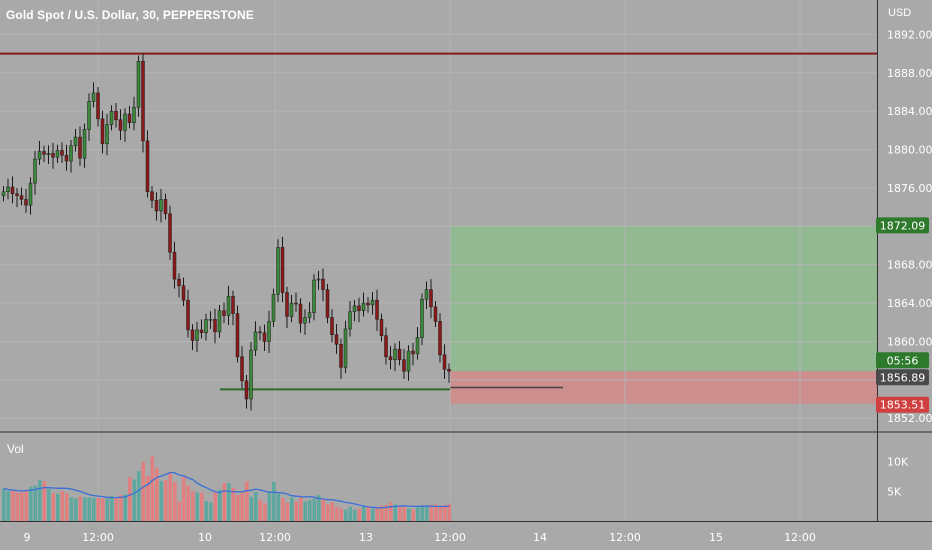  What do you see at coordinates (420, 537) in the screenshot?
I see `time-axis: 9 12:00 10 12:00 13 12:00 14 12:00 15 12:00` at bounding box center [420, 537].